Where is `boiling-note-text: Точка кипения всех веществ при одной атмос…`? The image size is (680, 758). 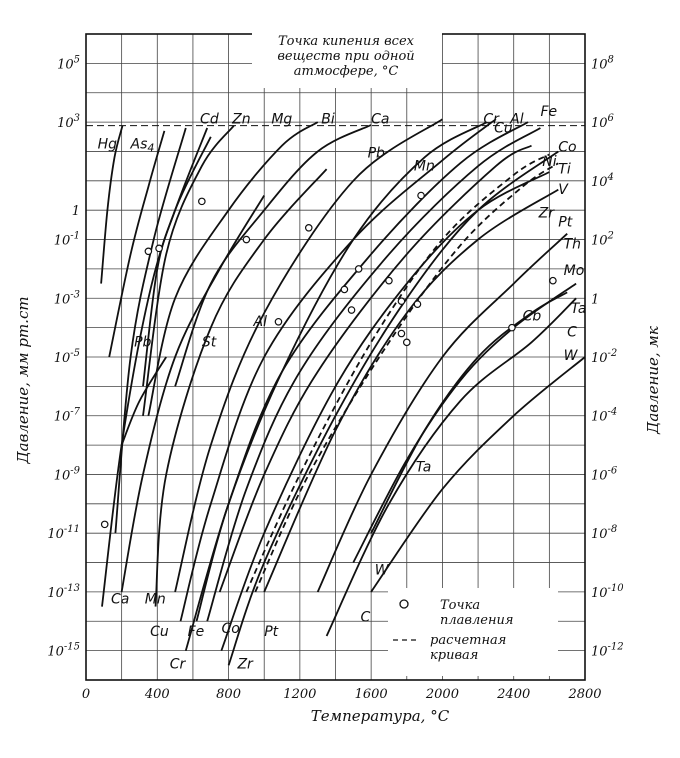 boiling-note-text: Точка кипения всех веществ при одной атмос… is located at coordinates (345, 56).